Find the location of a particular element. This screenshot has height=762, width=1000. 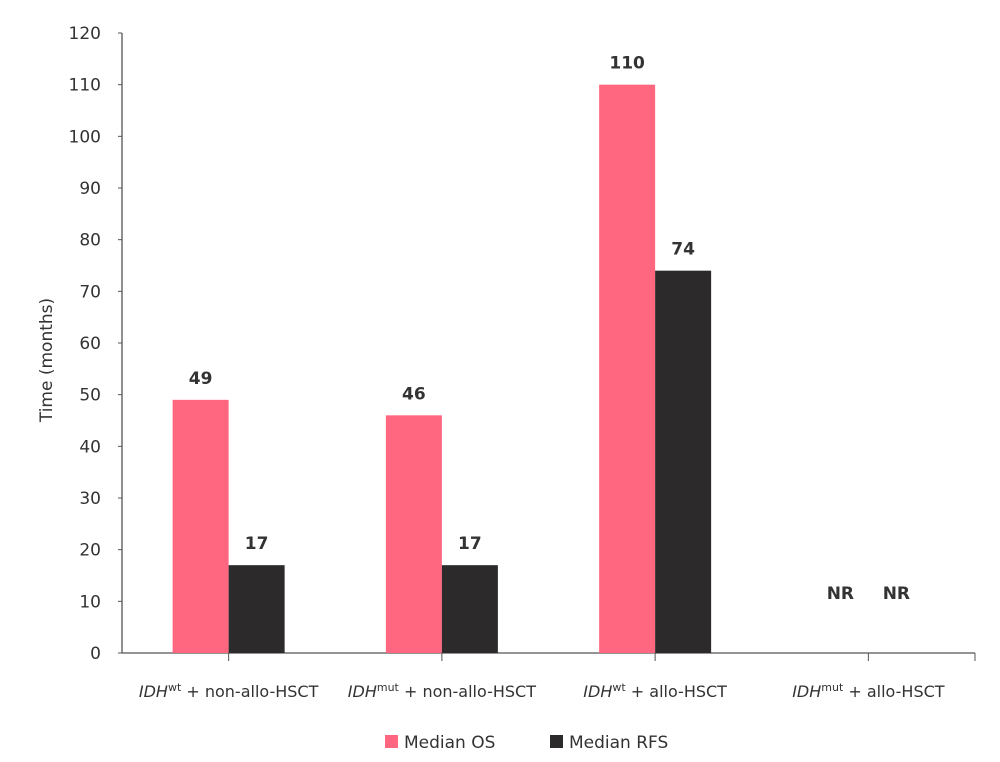

value-label: 110 is located at coordinates (627, 64).